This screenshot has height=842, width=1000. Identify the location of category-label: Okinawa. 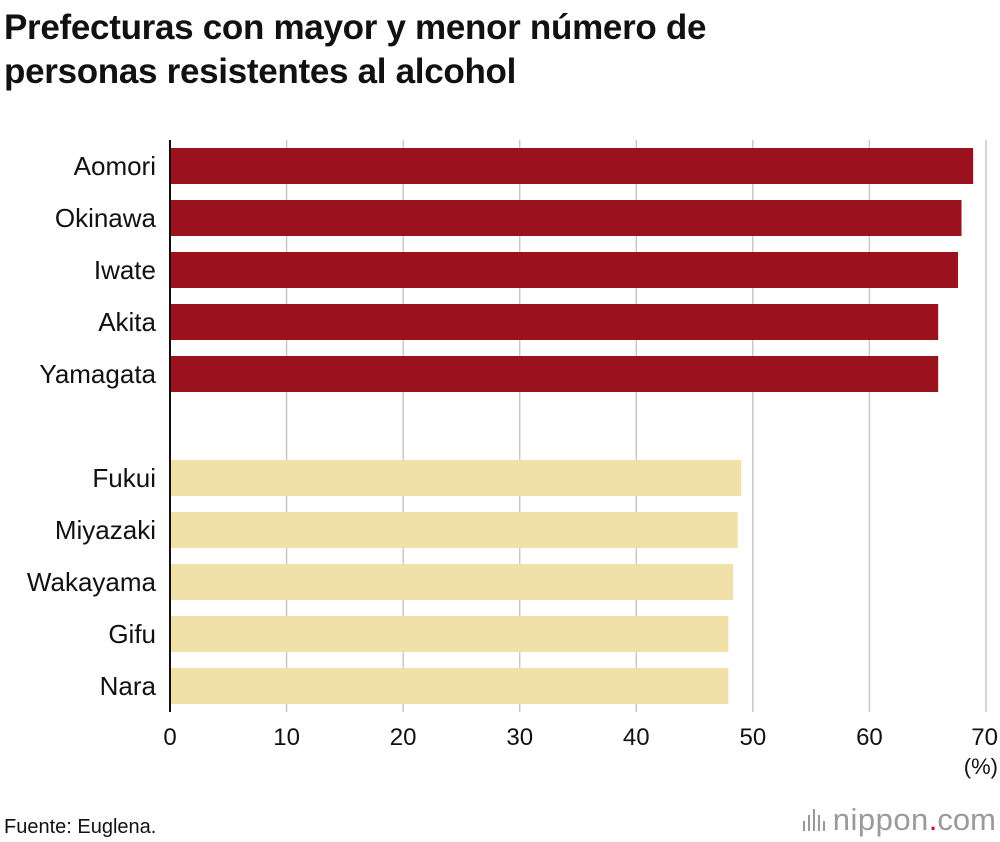
(106, 218).